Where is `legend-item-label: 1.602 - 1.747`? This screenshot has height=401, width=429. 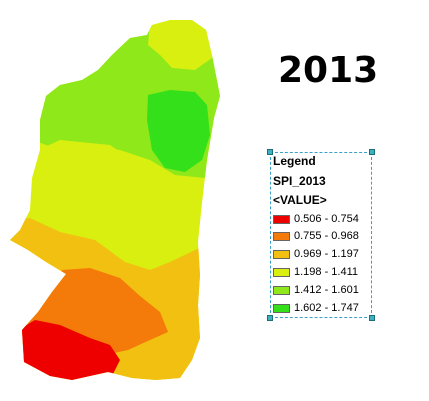
legend-item-label: 1.602 - 1.747 is located at coordinates (326, 308).